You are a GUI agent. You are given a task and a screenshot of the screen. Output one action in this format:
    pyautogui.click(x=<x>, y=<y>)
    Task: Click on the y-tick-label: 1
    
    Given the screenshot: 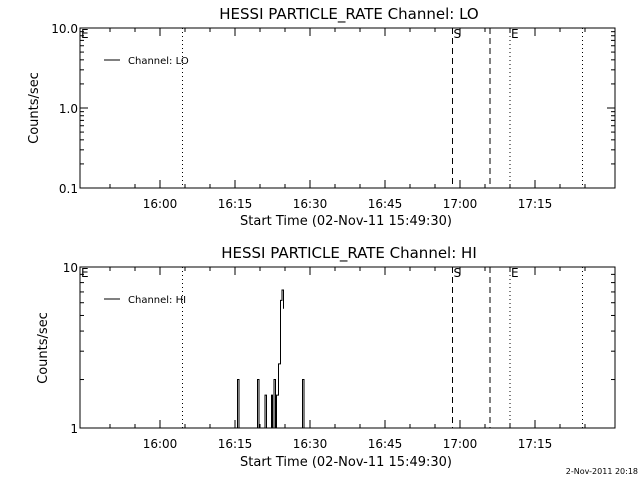 What is the action you would take?
    pyautogui.click(x=74, y=429)
    